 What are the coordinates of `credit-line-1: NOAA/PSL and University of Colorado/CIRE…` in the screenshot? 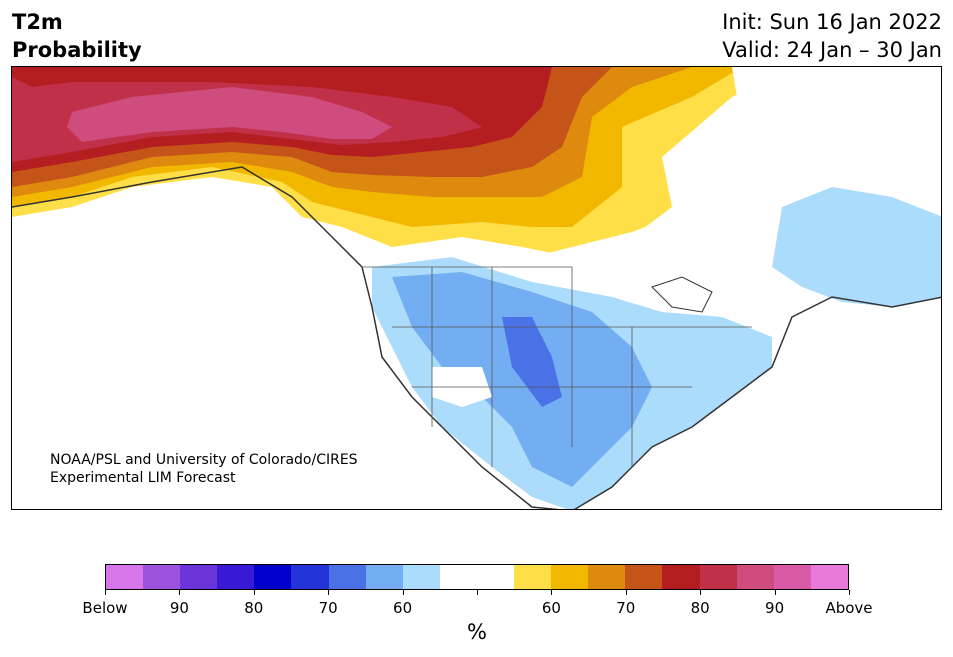 It's located at (204, 460).